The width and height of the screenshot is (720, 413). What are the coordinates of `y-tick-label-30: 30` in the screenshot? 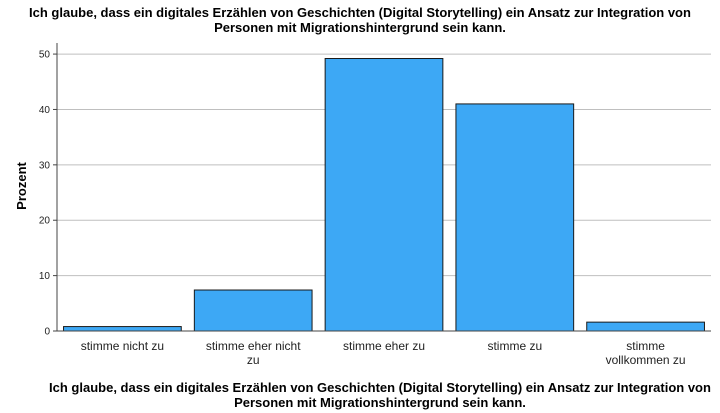 It's located at (45, 165).